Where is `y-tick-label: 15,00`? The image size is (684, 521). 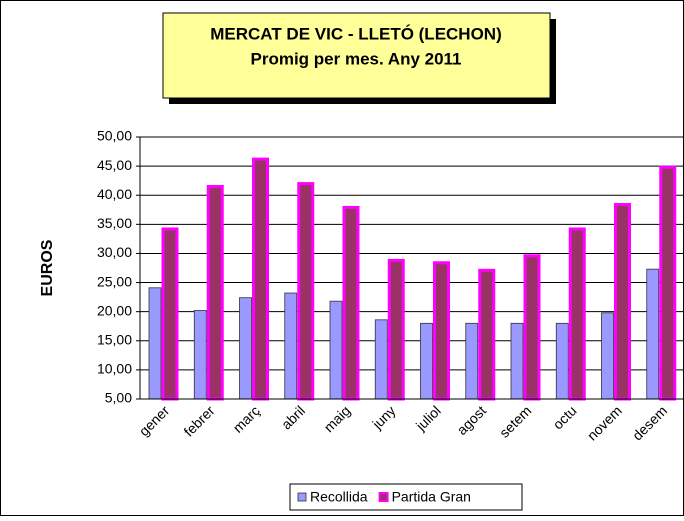
y-tick-label: 15,00 is located at coordinates (114, 339).